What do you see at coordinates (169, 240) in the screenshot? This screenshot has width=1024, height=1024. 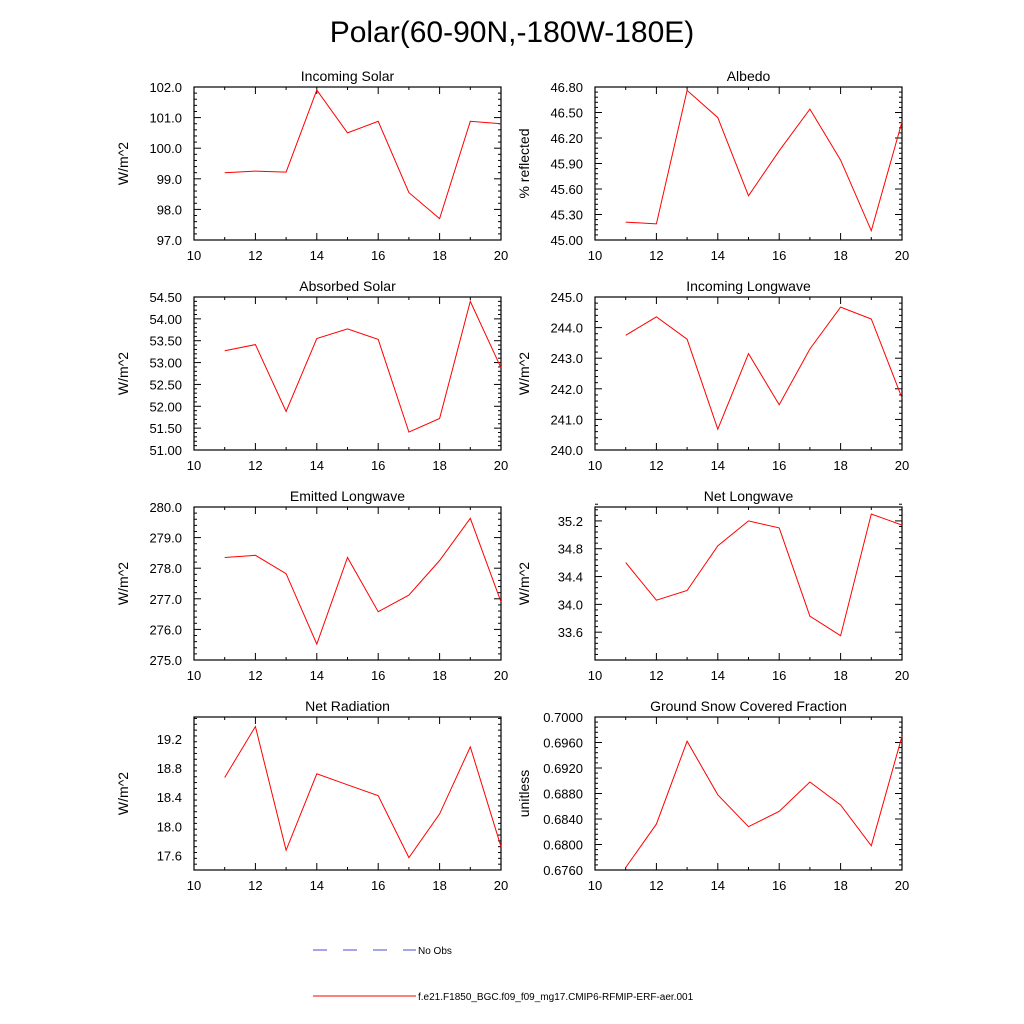 I see `y-tick-label: 97.0` at bounding box center [169, 240].